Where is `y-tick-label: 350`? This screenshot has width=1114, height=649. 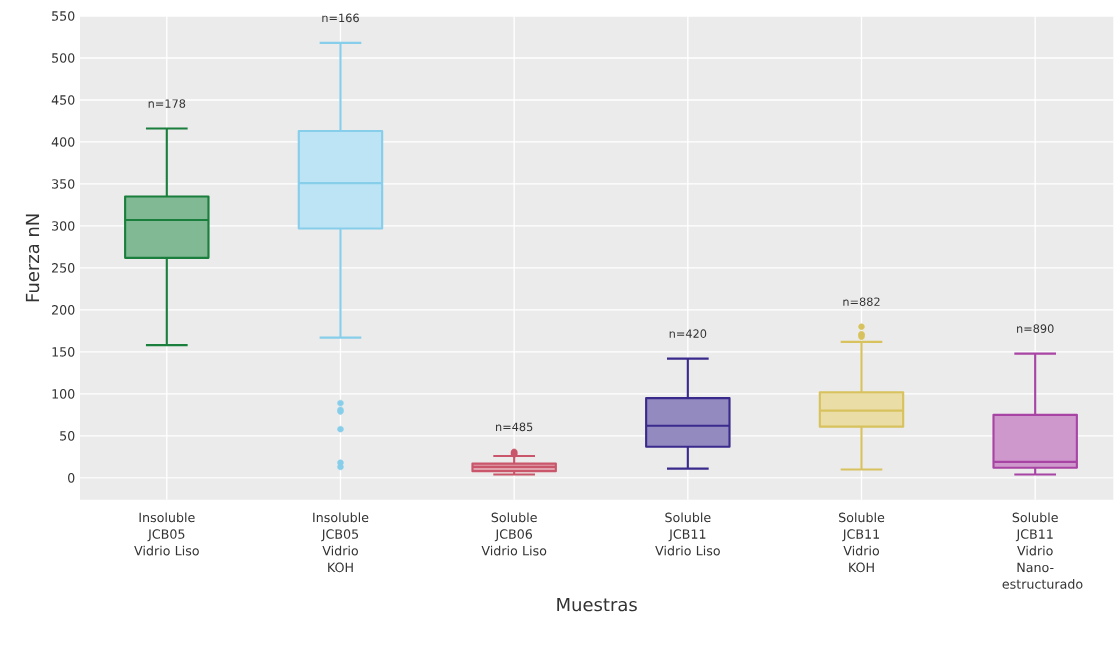 y-tick-label: 350 is located at coordinates (63, 184).